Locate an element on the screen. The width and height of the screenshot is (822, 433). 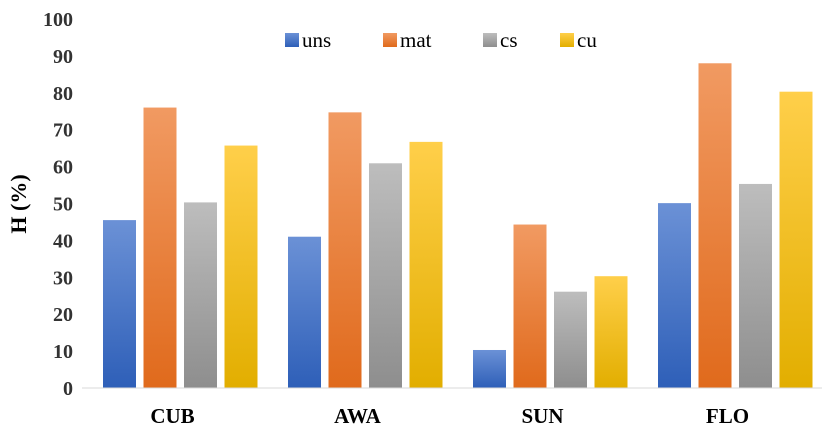
y-tick-label: 50 is located at coordinates (63, 205).